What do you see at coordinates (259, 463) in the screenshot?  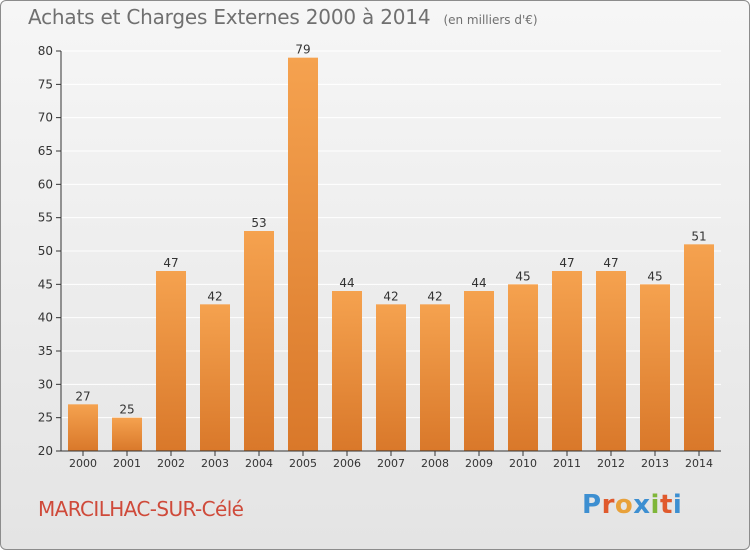 I see `x-tick-label: 2004` at bounding box center [259, 463].